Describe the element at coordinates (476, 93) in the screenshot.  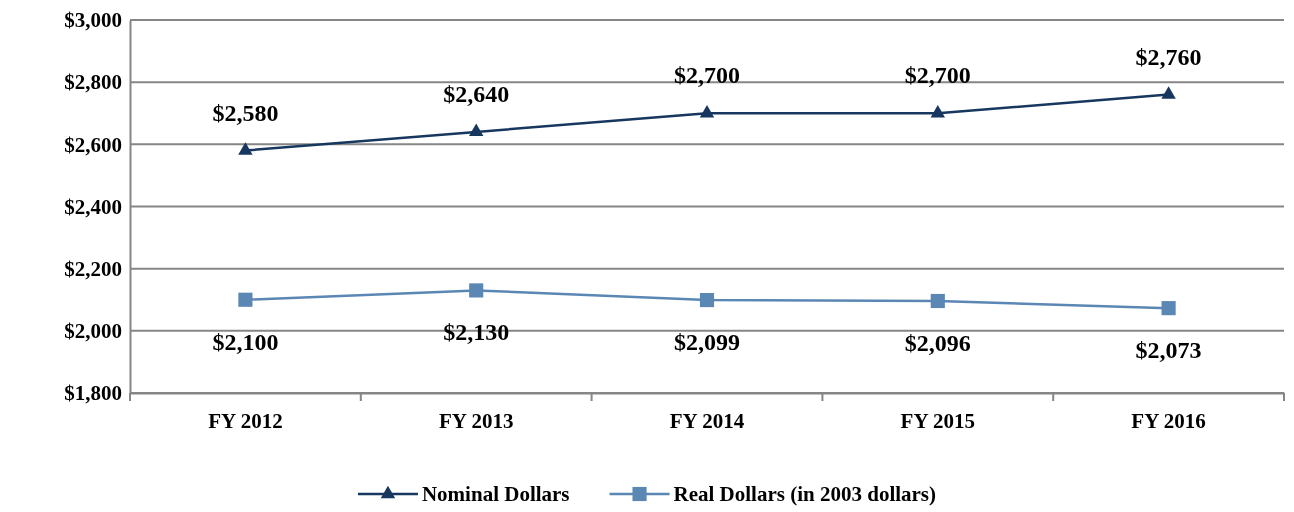
I see `data-label: $2,640` at that location.